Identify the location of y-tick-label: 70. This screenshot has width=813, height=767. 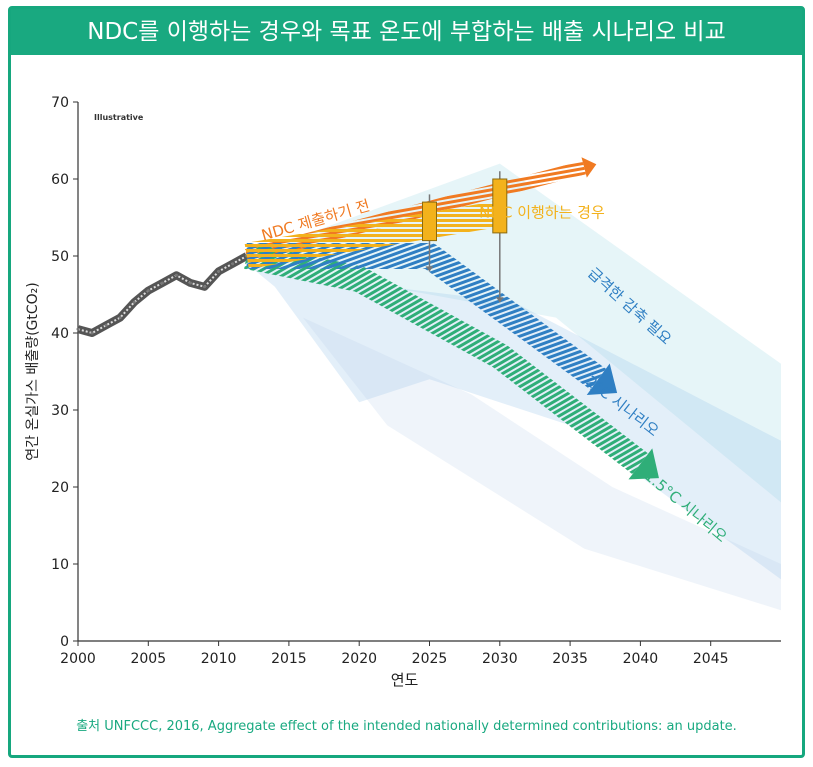
(60, 103).